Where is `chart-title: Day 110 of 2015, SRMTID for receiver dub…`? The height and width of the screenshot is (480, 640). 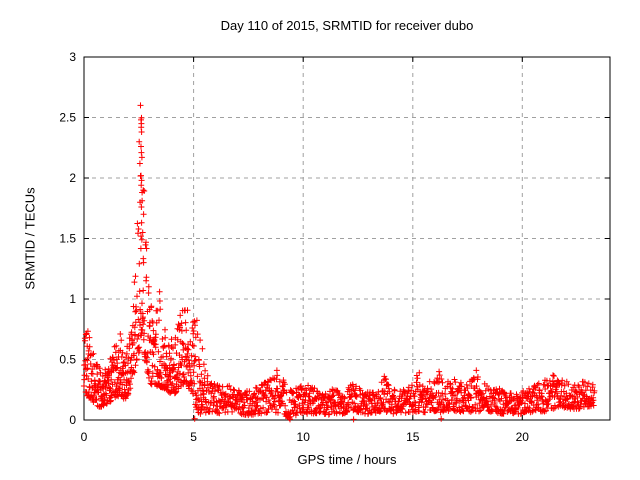 chart-title: Day 110 of 2015, SRMTID for receiver dub… is located at coordinates (347, 25).